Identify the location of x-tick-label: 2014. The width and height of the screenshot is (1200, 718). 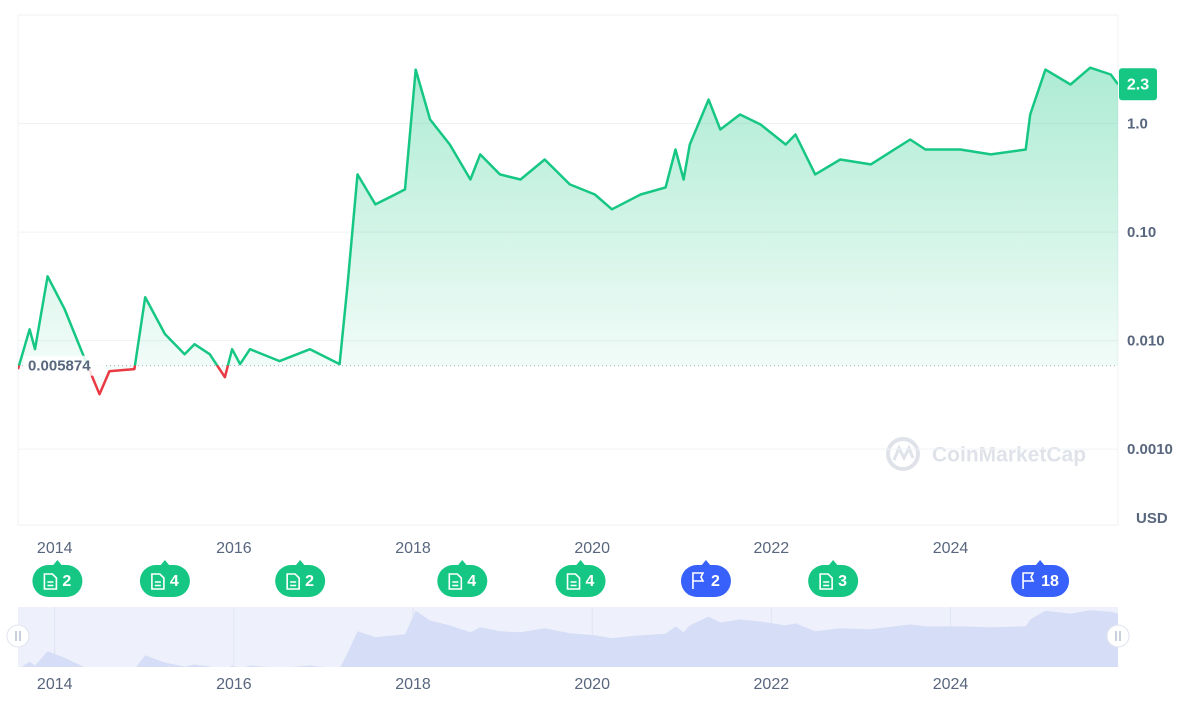
(55, 548).